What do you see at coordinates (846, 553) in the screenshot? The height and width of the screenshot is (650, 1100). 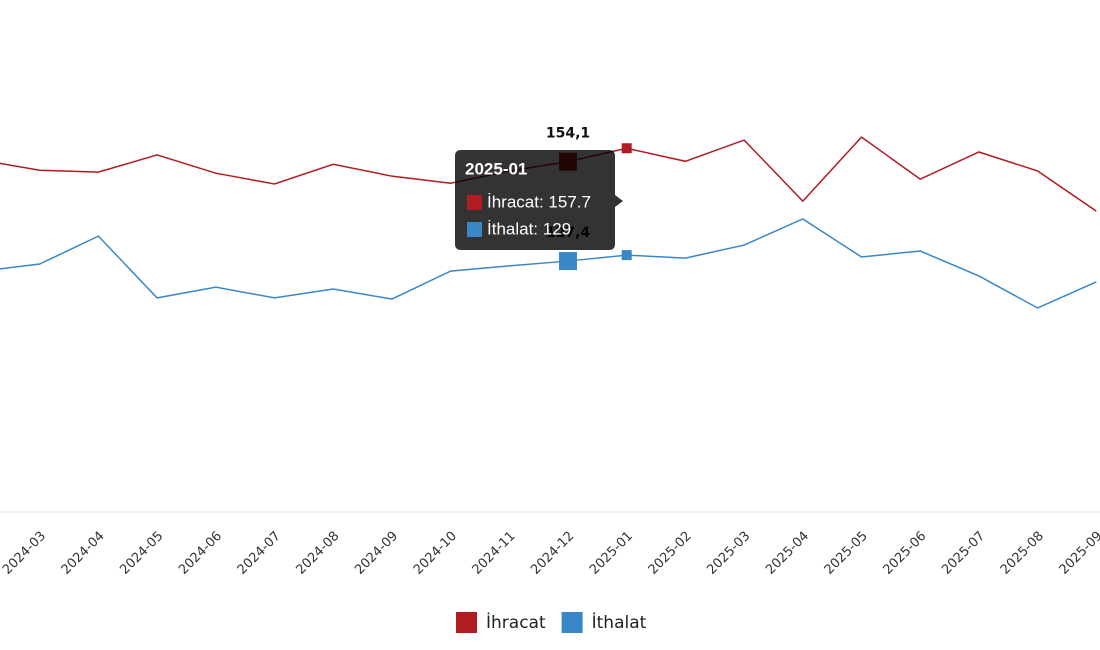 I see `x-tick-label: 2025-05` at bounding box center [846, 553].